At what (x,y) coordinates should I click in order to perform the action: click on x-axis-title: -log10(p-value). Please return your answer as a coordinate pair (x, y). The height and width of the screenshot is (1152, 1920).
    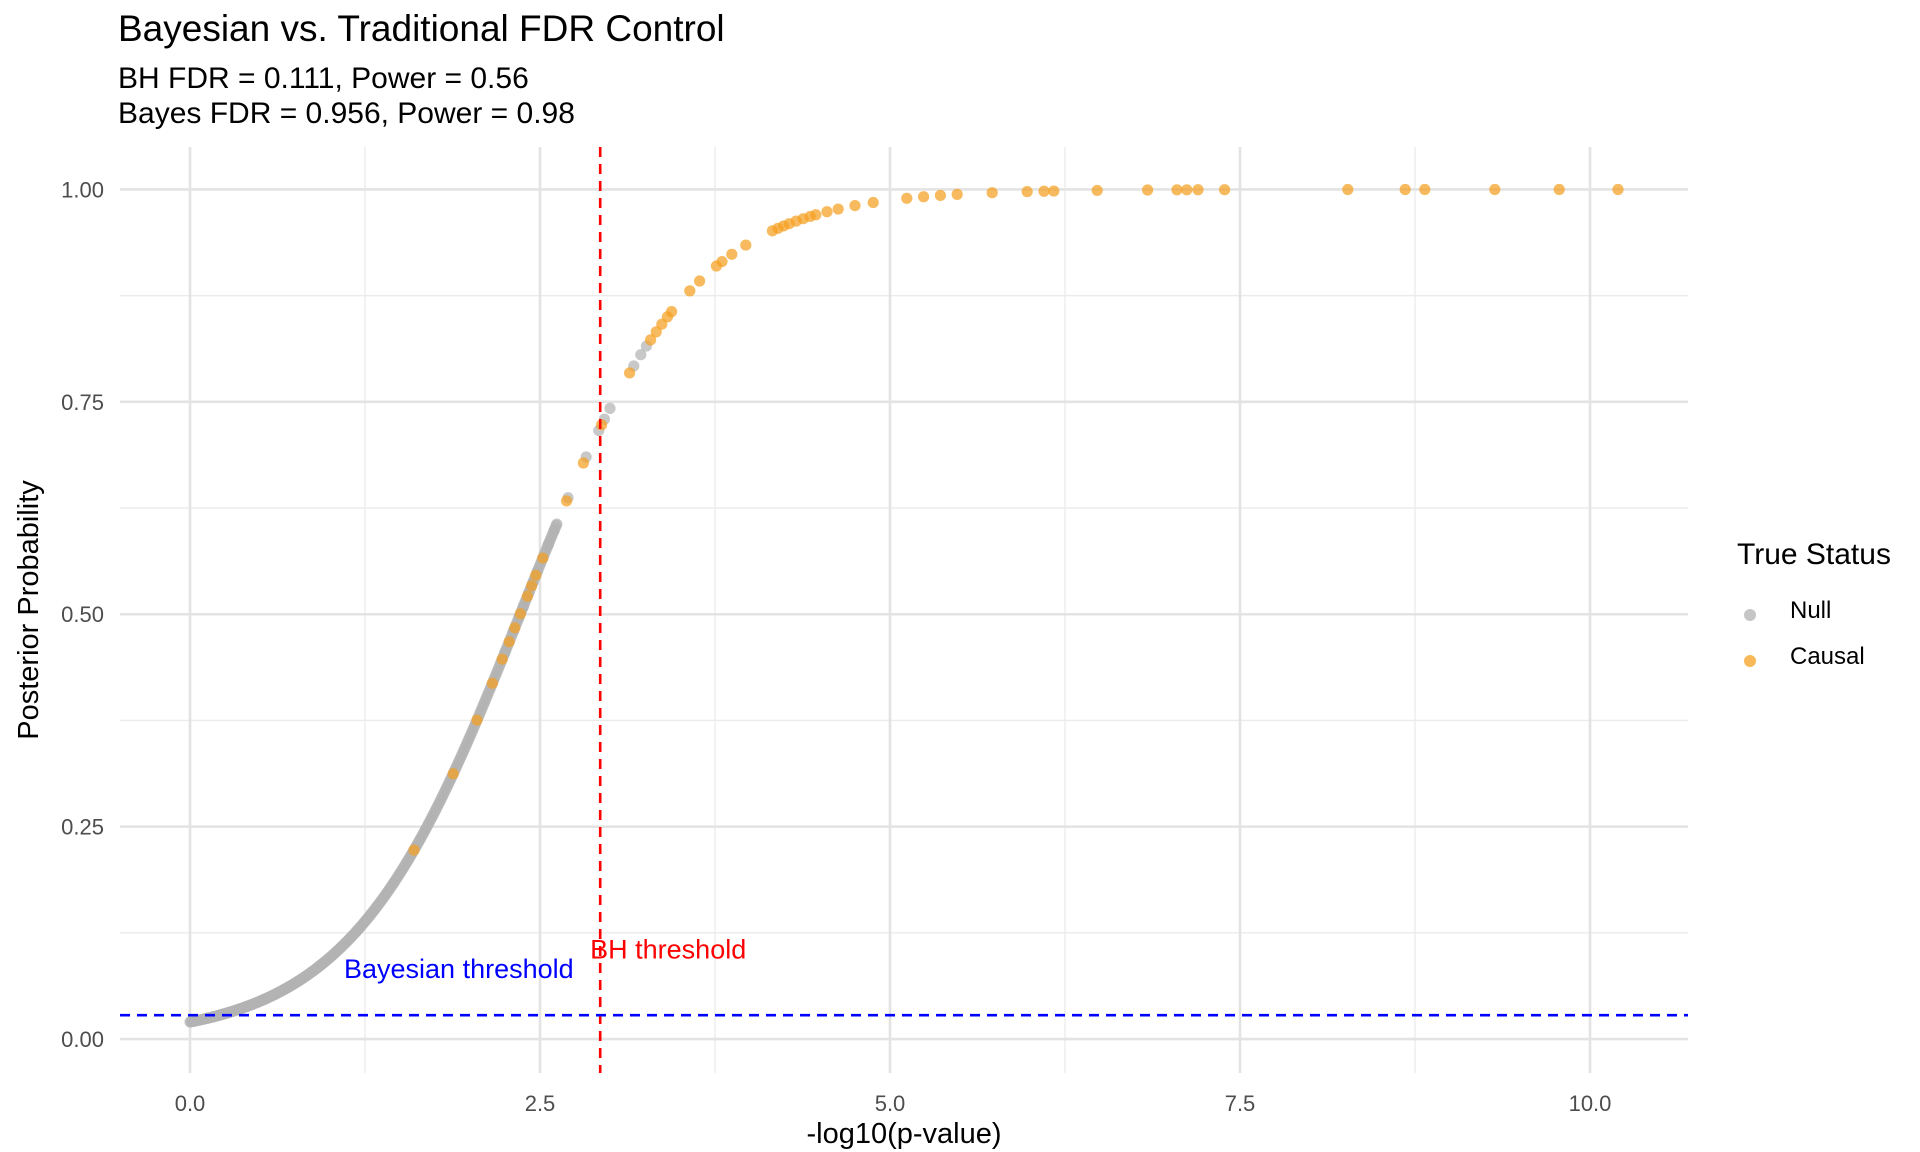
    Looking at the image, I should click on (903, 1134).